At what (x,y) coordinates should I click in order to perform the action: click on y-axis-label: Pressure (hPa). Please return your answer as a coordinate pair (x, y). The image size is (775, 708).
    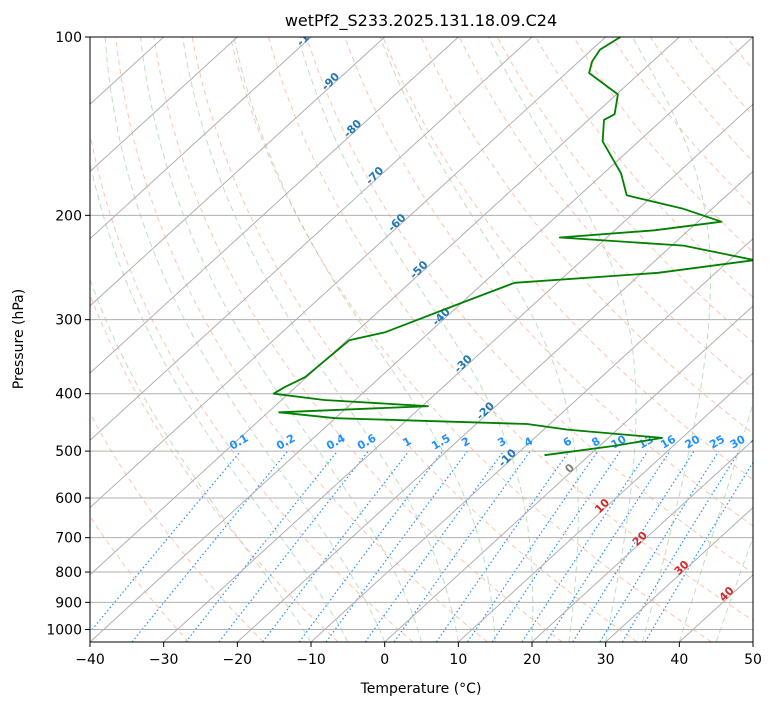
    Looking at the image, I should click on (19, 339).